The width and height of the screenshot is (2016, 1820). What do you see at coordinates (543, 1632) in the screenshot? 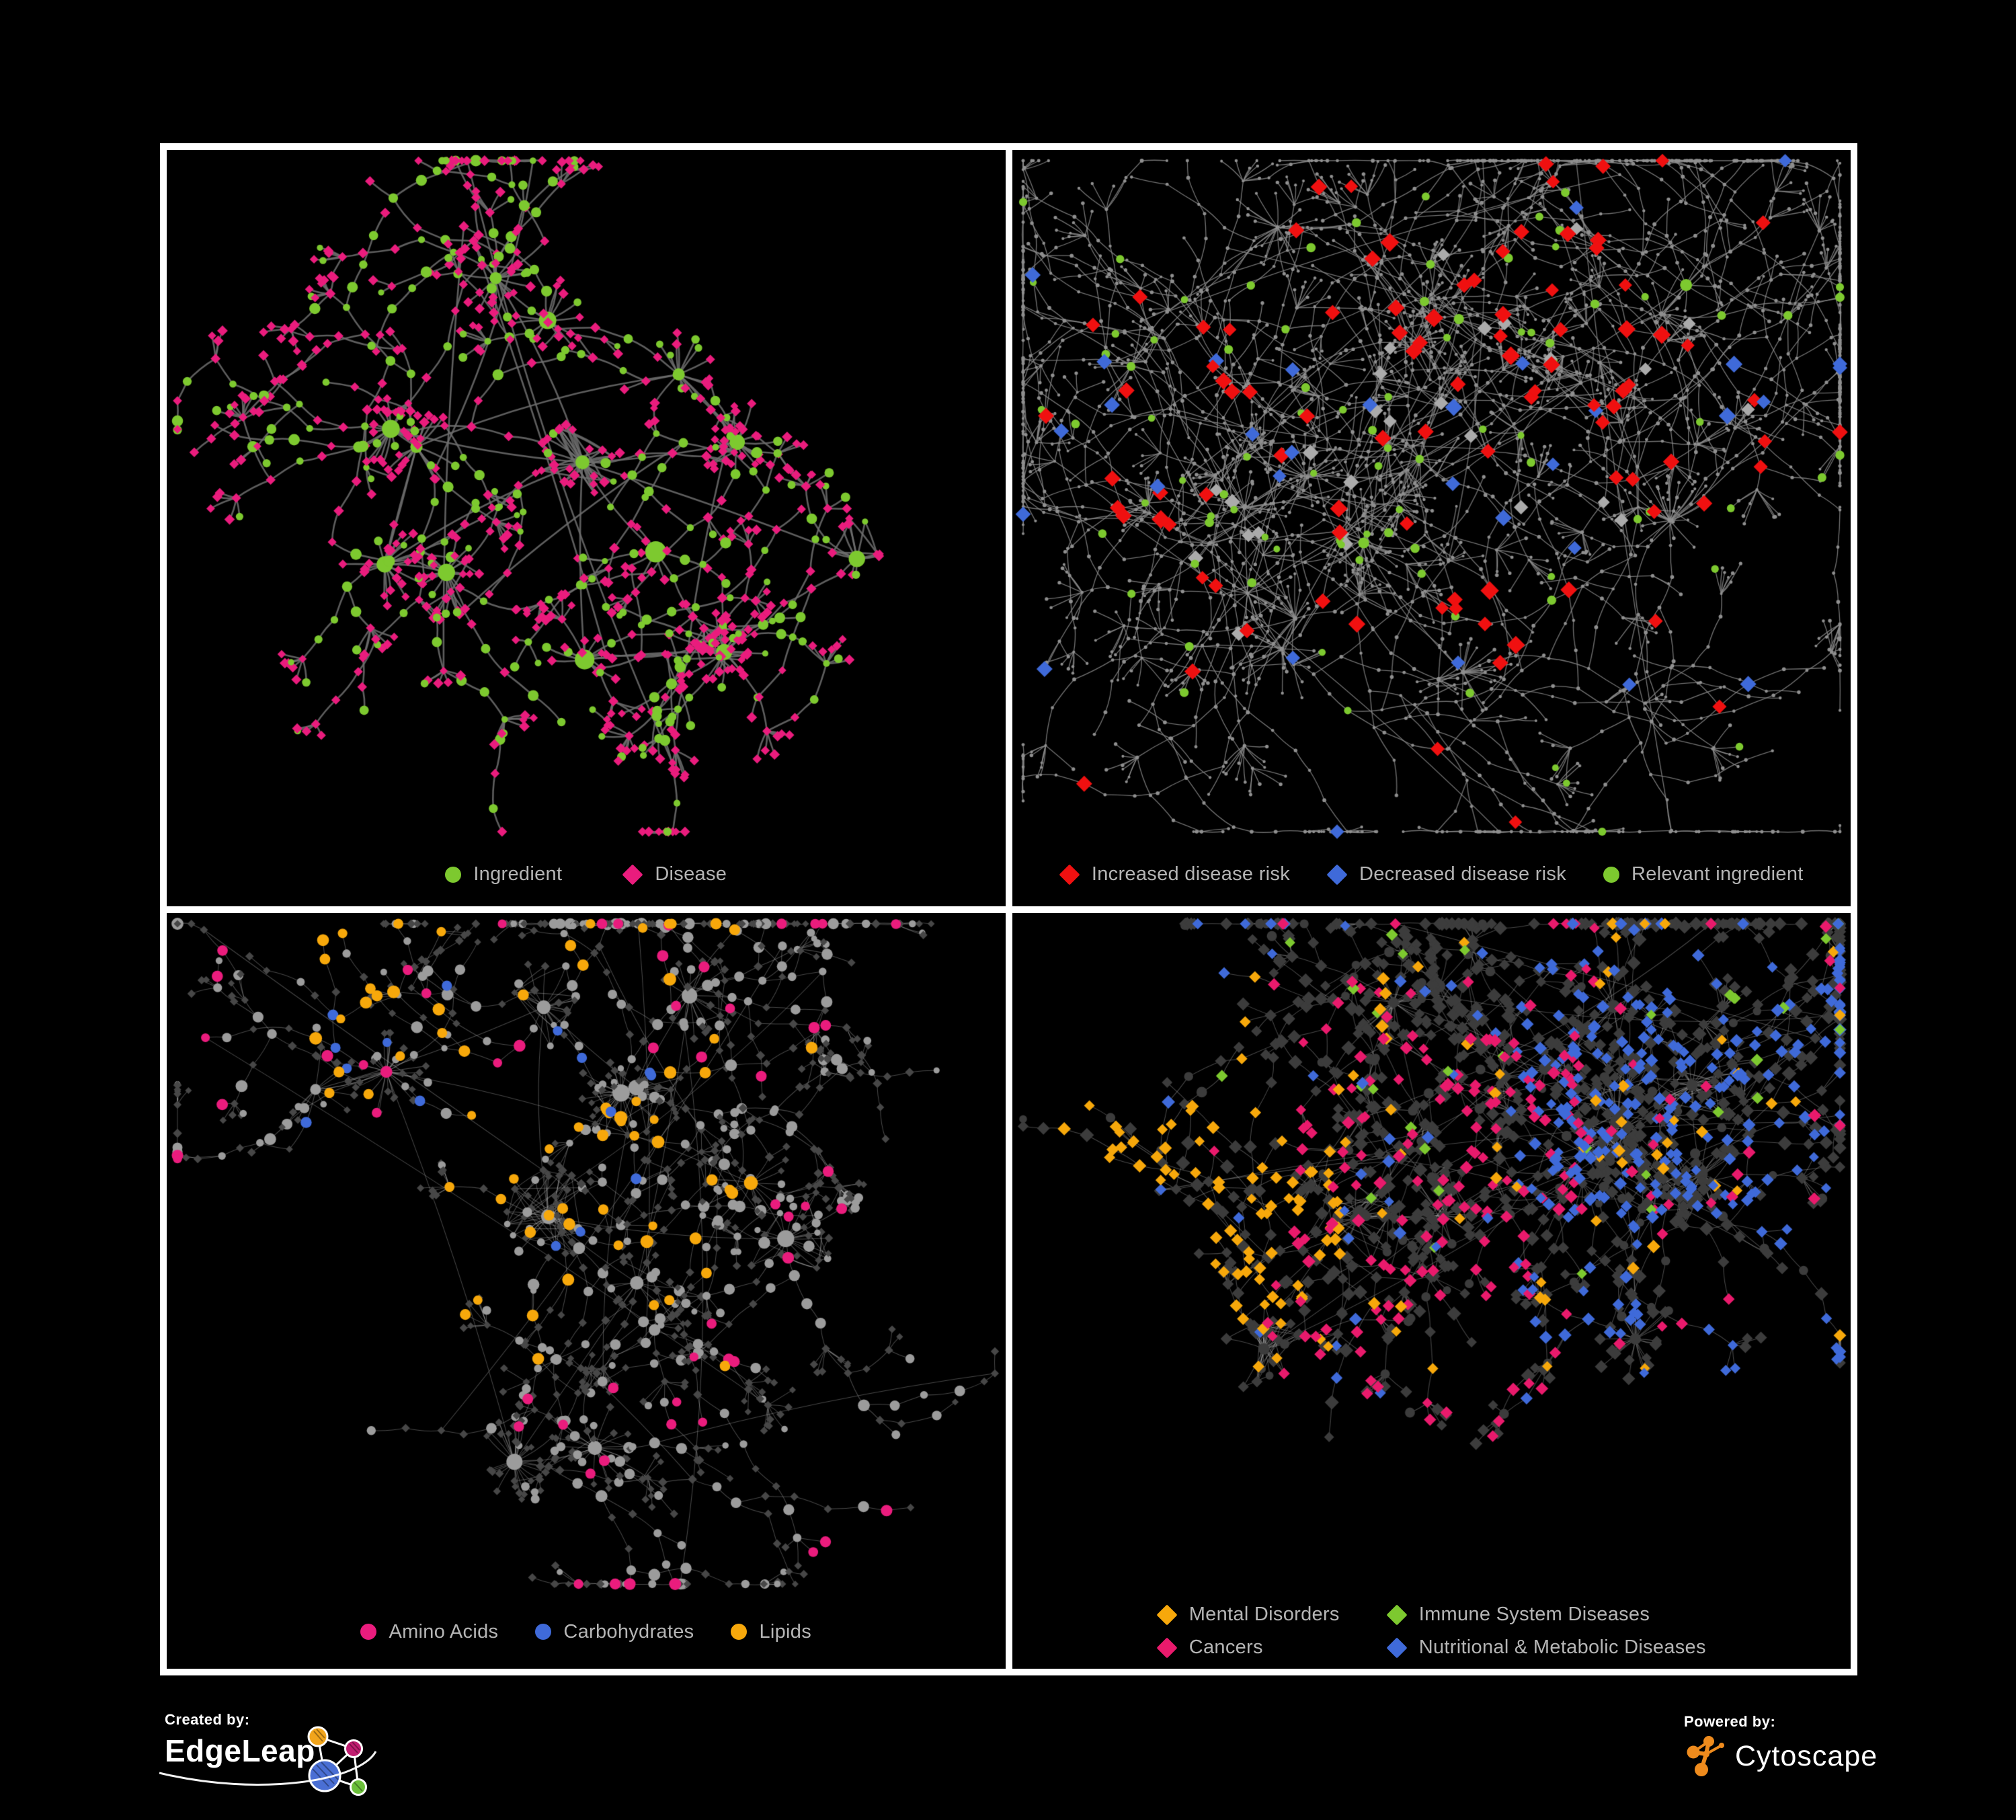
I see `carbohydrates-marker-icon` at bounding box center [543, 1632].